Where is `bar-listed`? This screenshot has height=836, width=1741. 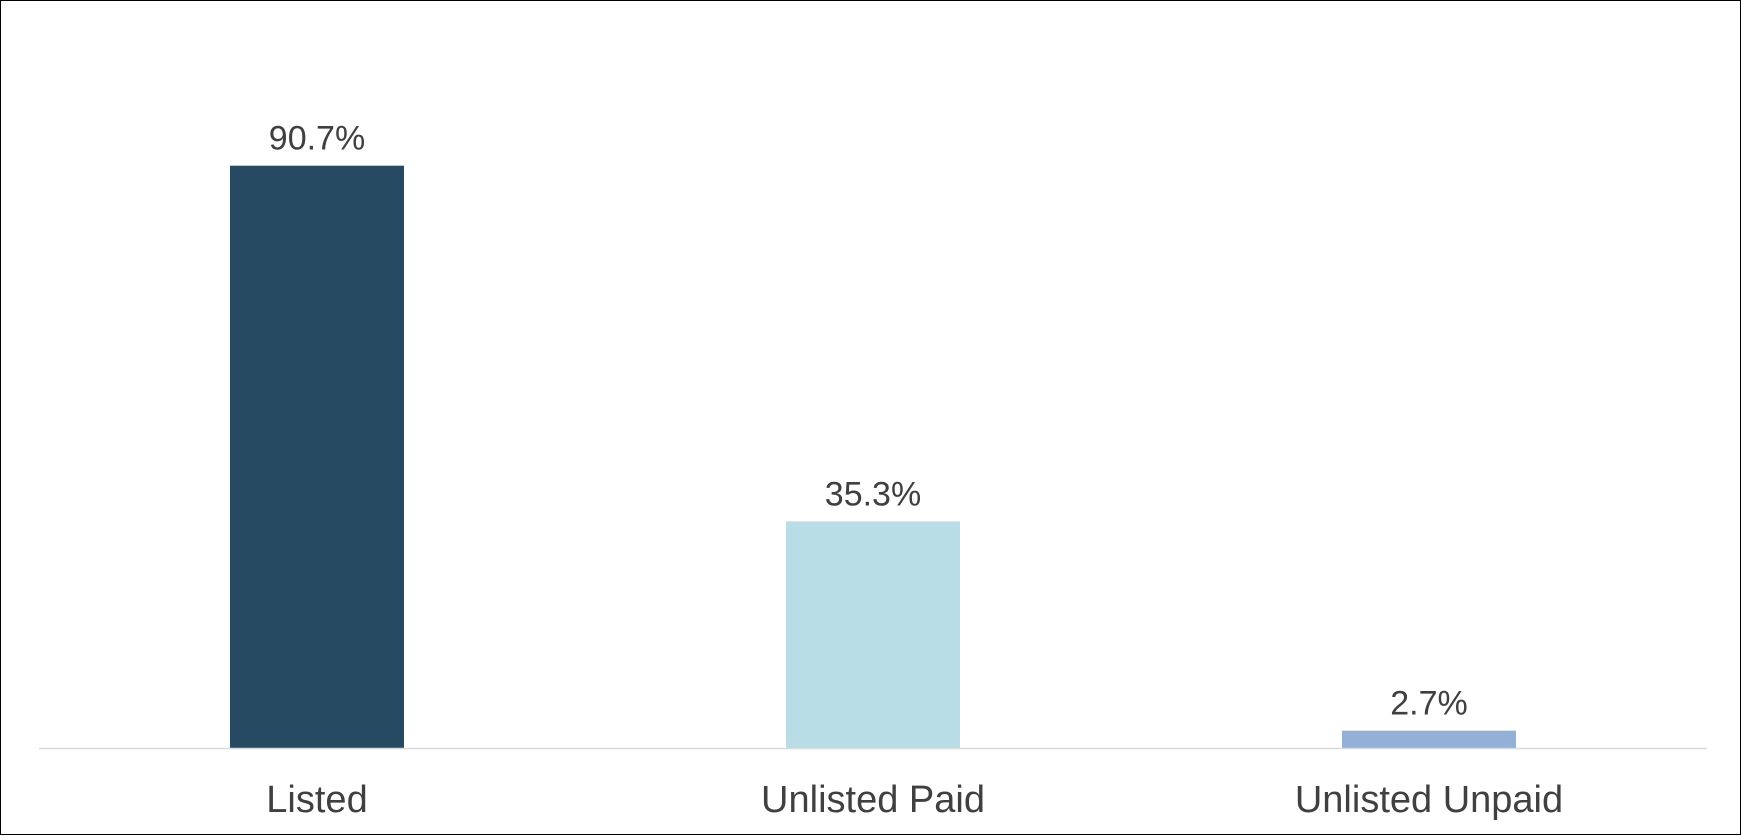
bar-listed is located at coordinates (317, 456).